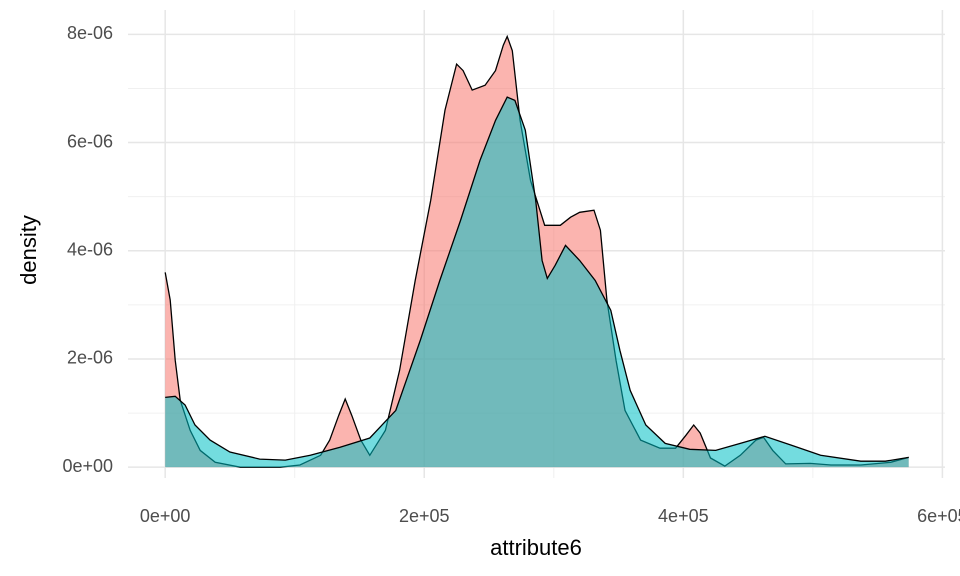 Image resolution: width=960 pixels, height=576 pixels. Describe the element at coordinates (683, 516) in the screenshot. I see `x-tick-label: 4e+05` at that location.